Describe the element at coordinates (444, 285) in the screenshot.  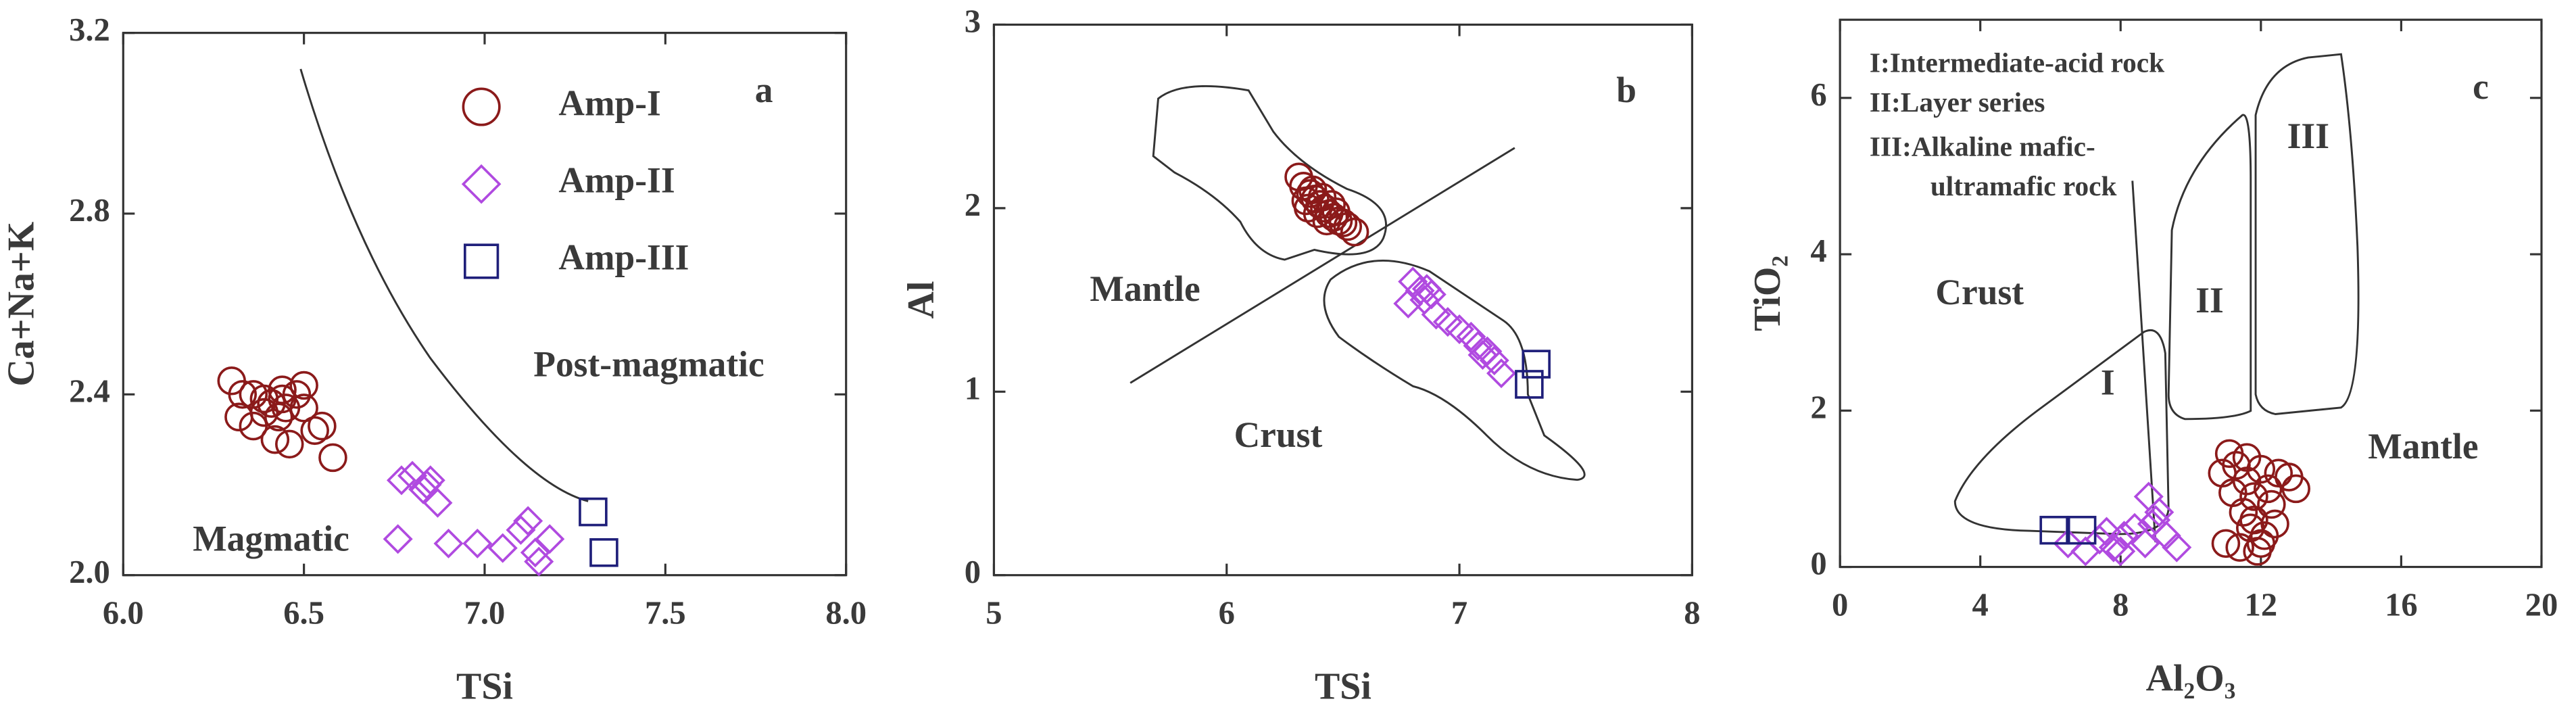
I see `boundary-curve` at that location.